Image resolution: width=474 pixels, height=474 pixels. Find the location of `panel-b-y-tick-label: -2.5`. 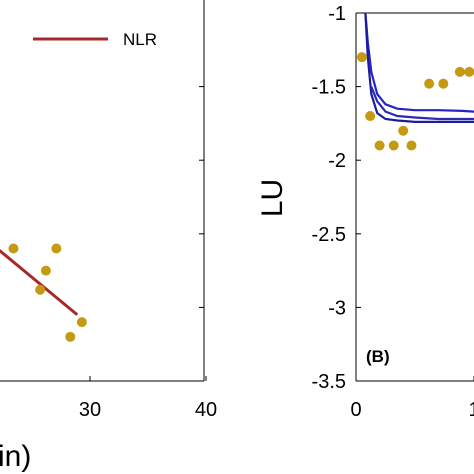

panel-b-y-tick-label: -2.5 is located at coordinates (329, 235).